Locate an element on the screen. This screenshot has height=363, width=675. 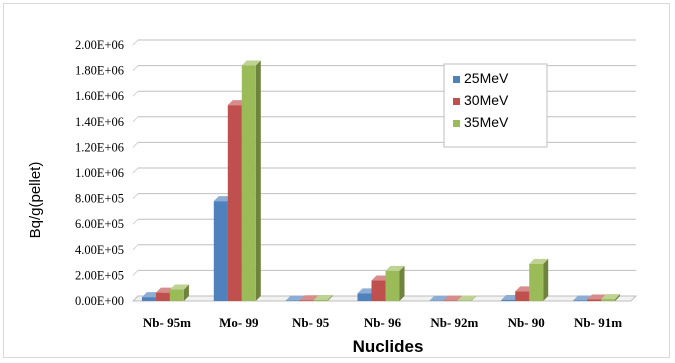
x-axis-title: Nuclides is located at coordinates (388, 346).